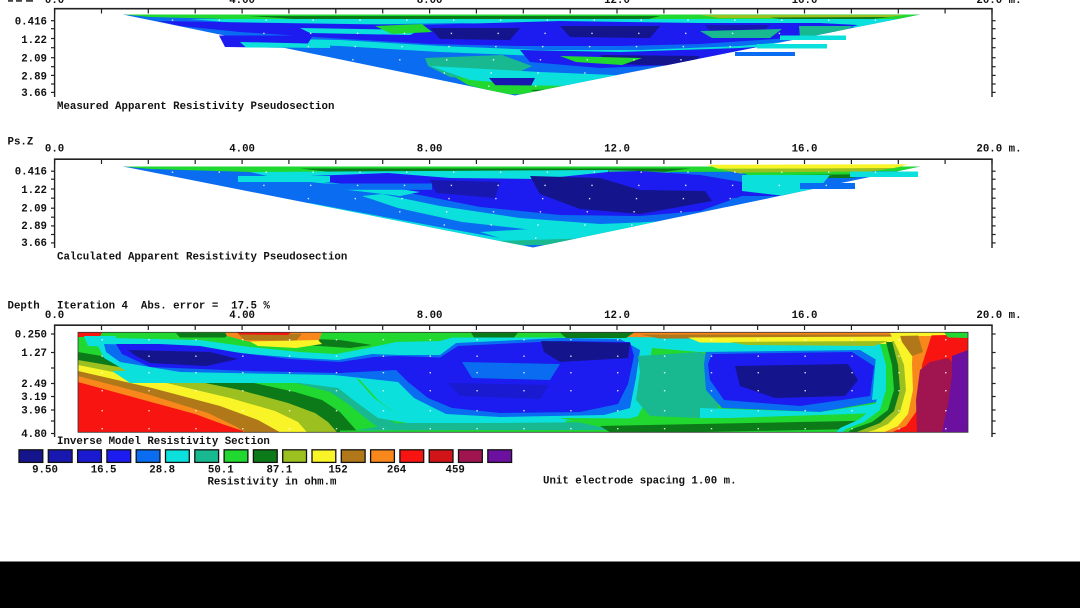  Describe the element at coordinates (34, 435) in the screenshot. I see `svg-text: 4.80` at that location.